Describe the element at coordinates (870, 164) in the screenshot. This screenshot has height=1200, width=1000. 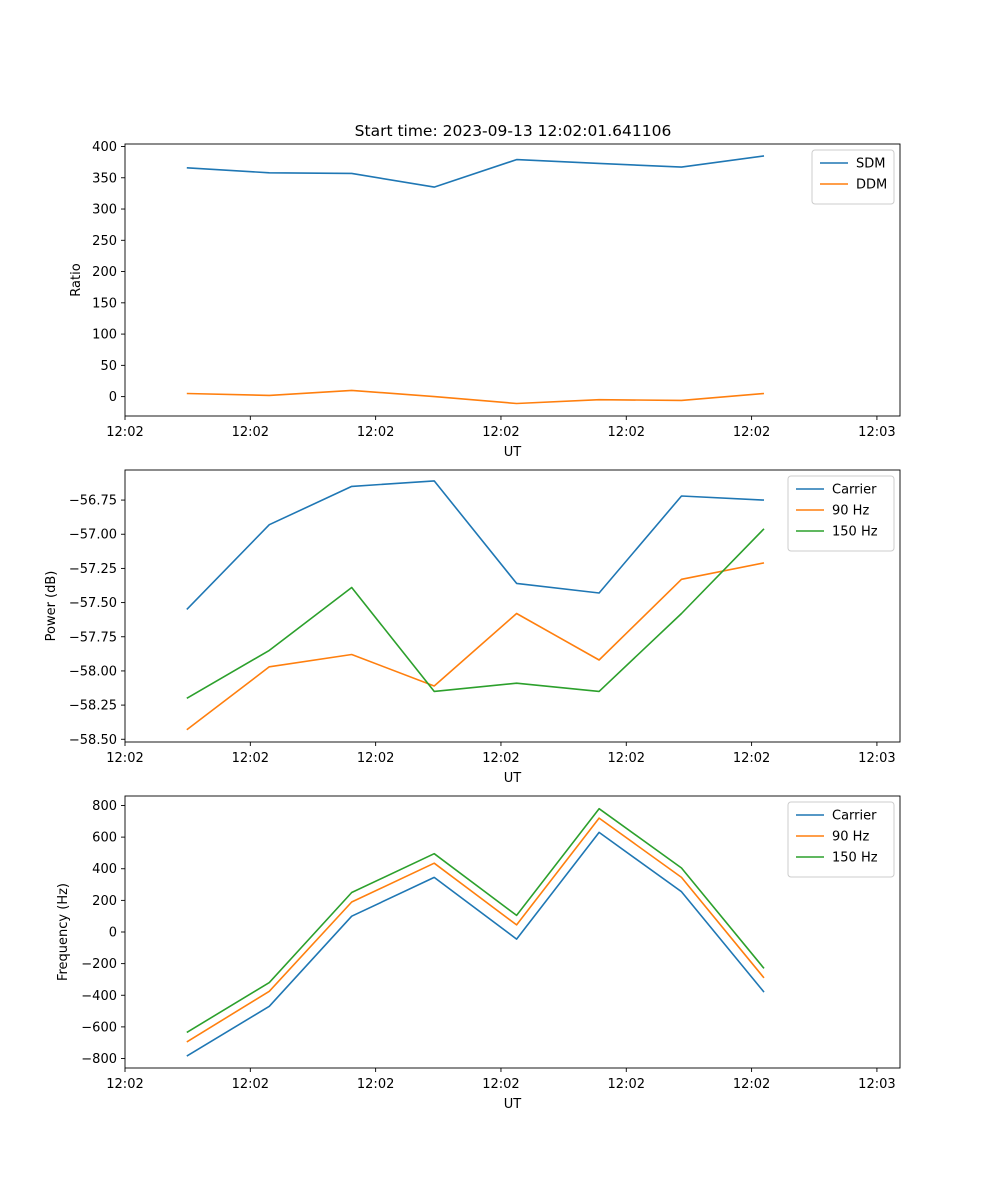
I see `legend-label: SDM` at that location.